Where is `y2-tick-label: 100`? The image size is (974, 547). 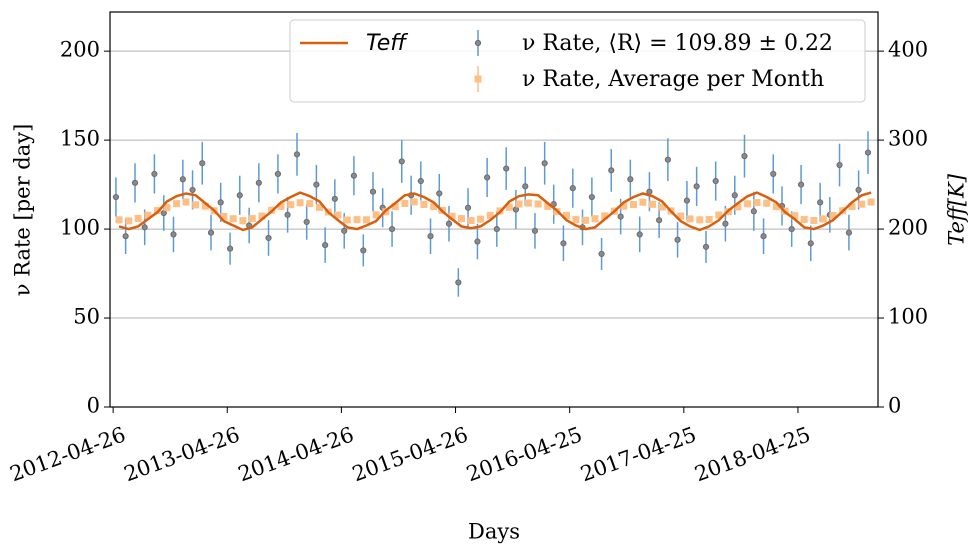 y2-tick-label: 100 is located at coordinates (908, 317).